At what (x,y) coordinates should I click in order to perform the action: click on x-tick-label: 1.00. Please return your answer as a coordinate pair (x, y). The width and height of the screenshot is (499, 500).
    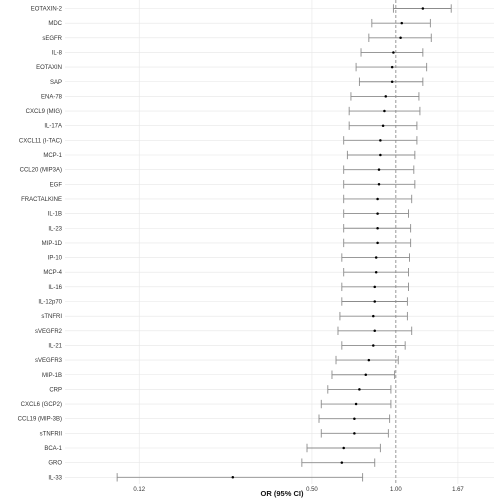
    Looking at the image, I should click on (396, 490).